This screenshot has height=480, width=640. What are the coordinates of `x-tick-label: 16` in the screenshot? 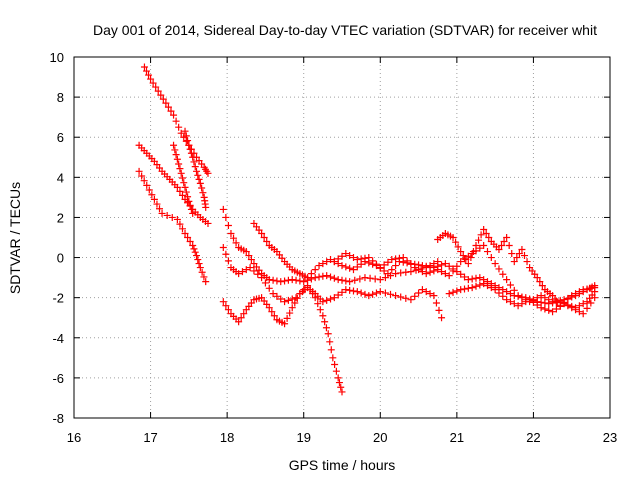 It's located at (74, 437).